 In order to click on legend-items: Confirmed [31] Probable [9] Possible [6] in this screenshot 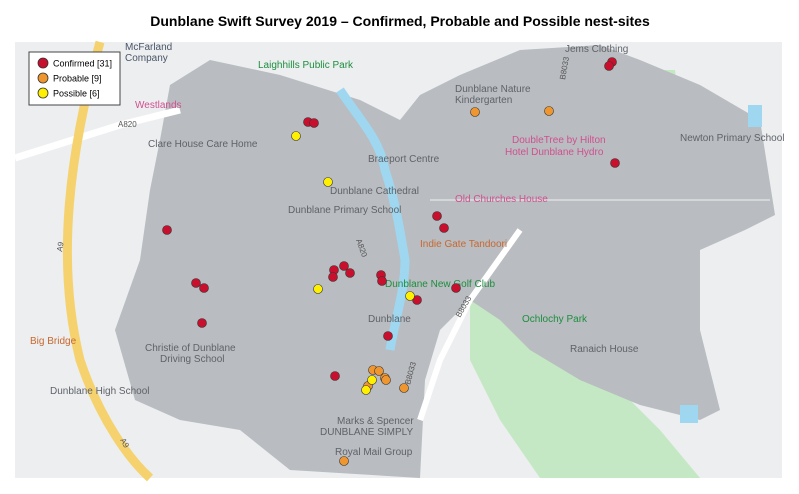, I will do `click(74, 78)`.